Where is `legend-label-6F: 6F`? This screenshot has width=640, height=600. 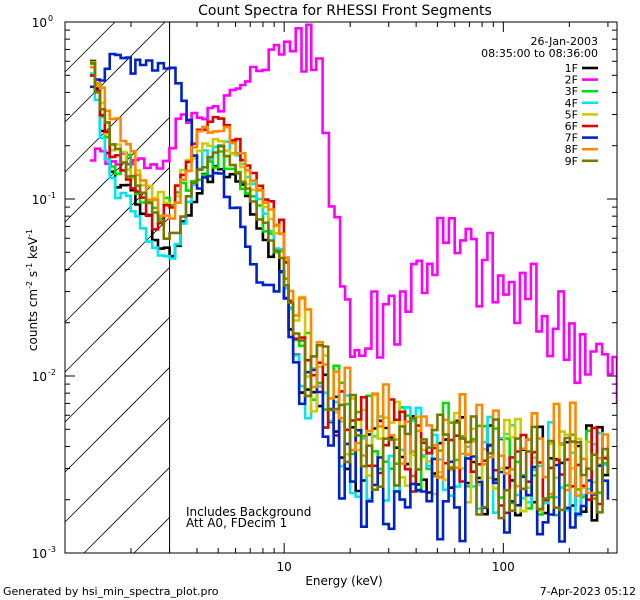 legend-label-6F: 6F is located at coordinates (571, 126).